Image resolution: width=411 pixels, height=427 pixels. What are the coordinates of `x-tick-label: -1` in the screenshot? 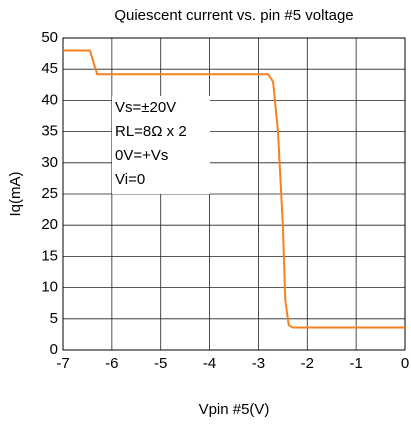 It's located at (355, 363).